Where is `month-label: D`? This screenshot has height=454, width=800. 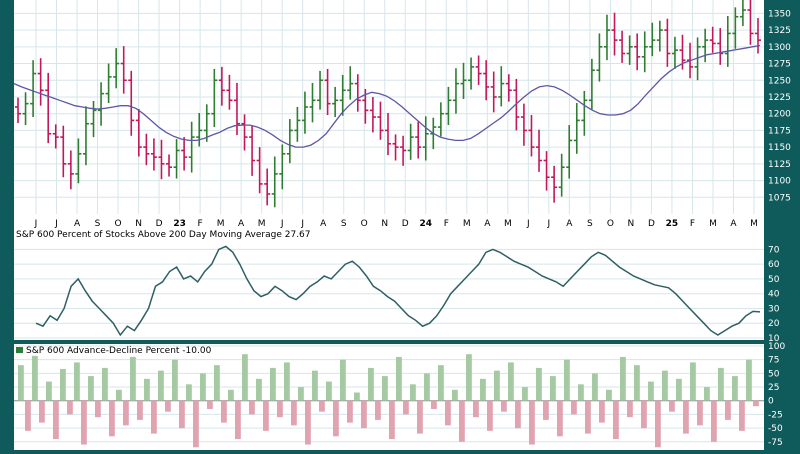 month-label: D is located at coordinates (405, 224).